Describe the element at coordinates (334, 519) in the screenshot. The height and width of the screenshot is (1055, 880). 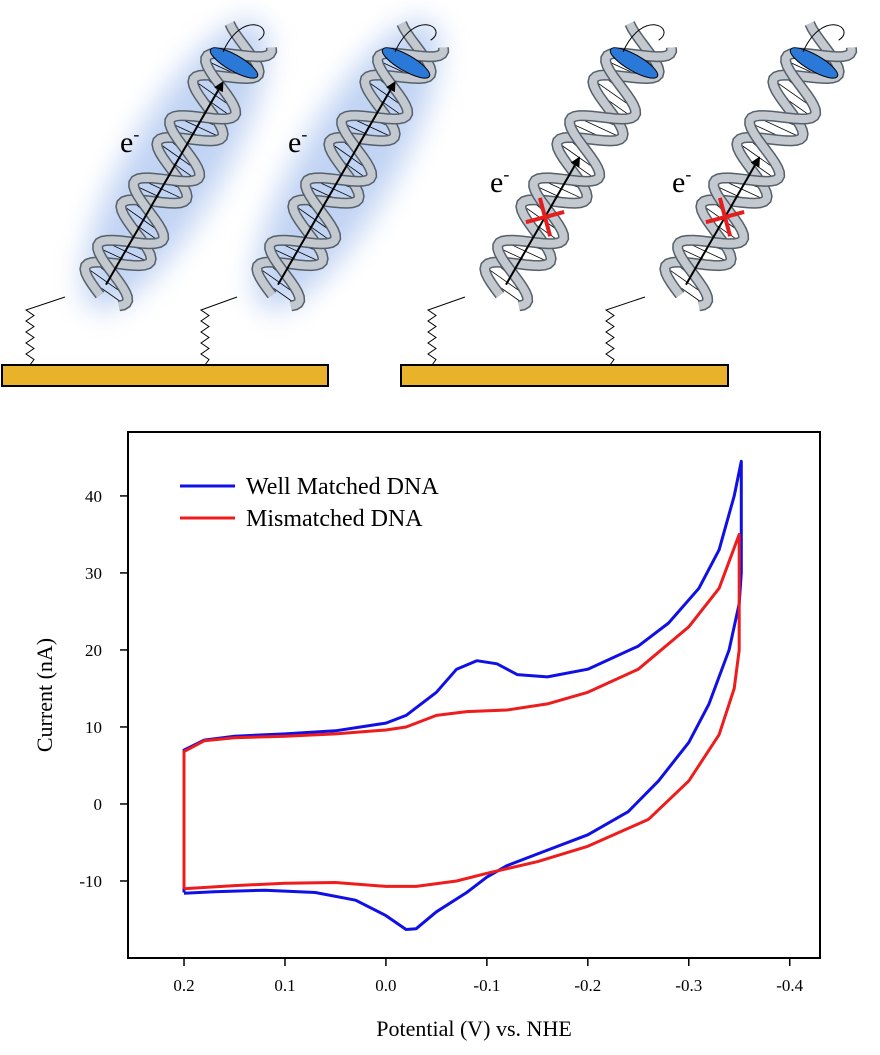
I see `legend-label: Mismatched DNA` at that location.